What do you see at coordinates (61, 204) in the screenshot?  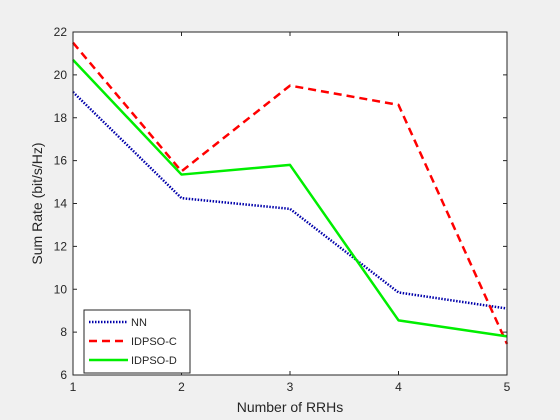 I see `y-tick-label: 14` at bounding box center [61, 204].